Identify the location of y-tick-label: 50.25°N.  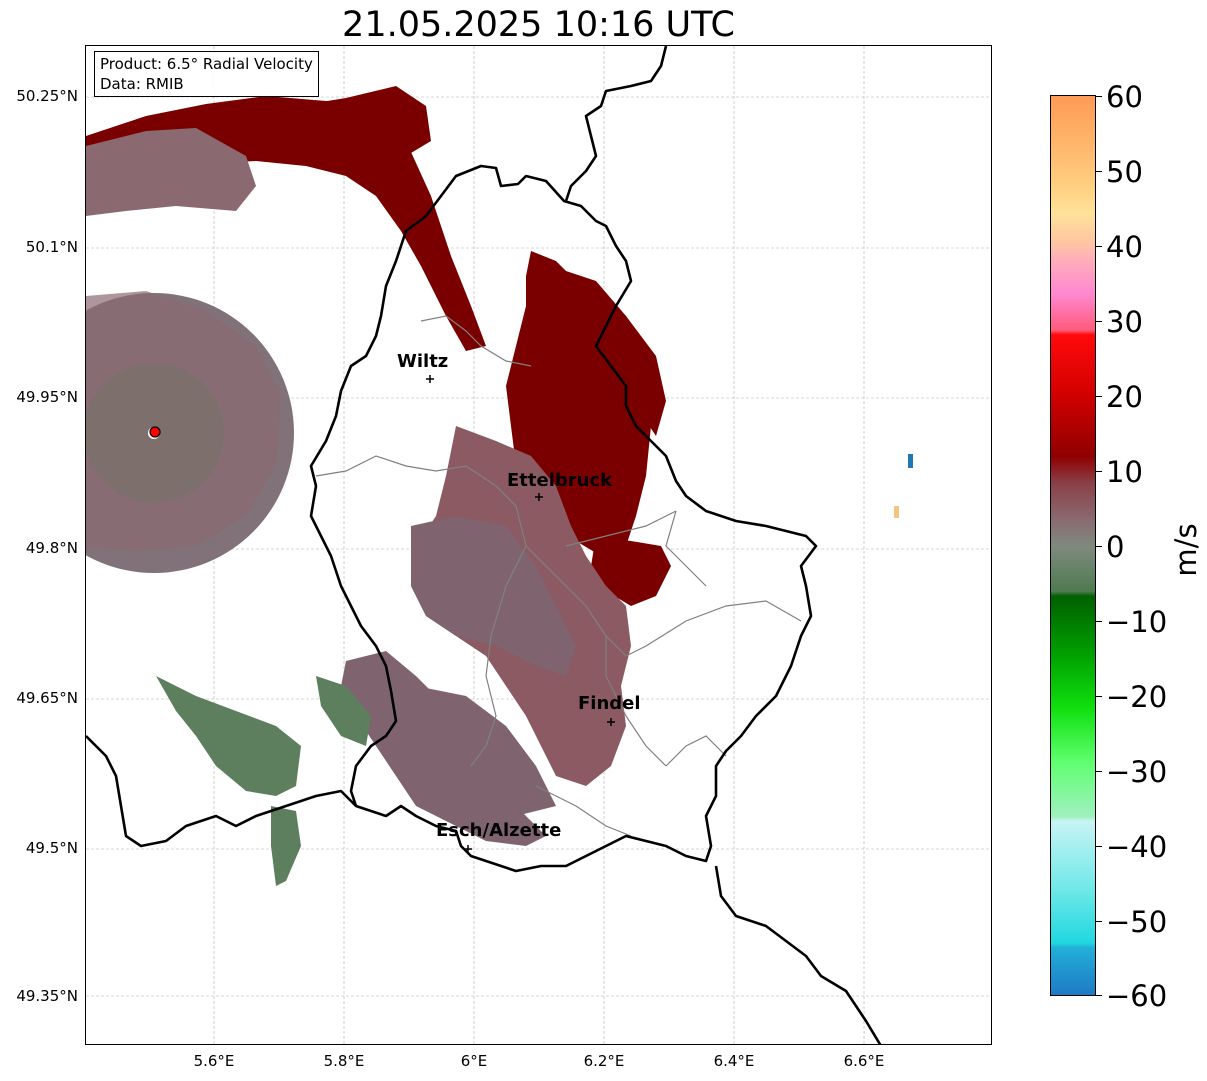
(47, 96).